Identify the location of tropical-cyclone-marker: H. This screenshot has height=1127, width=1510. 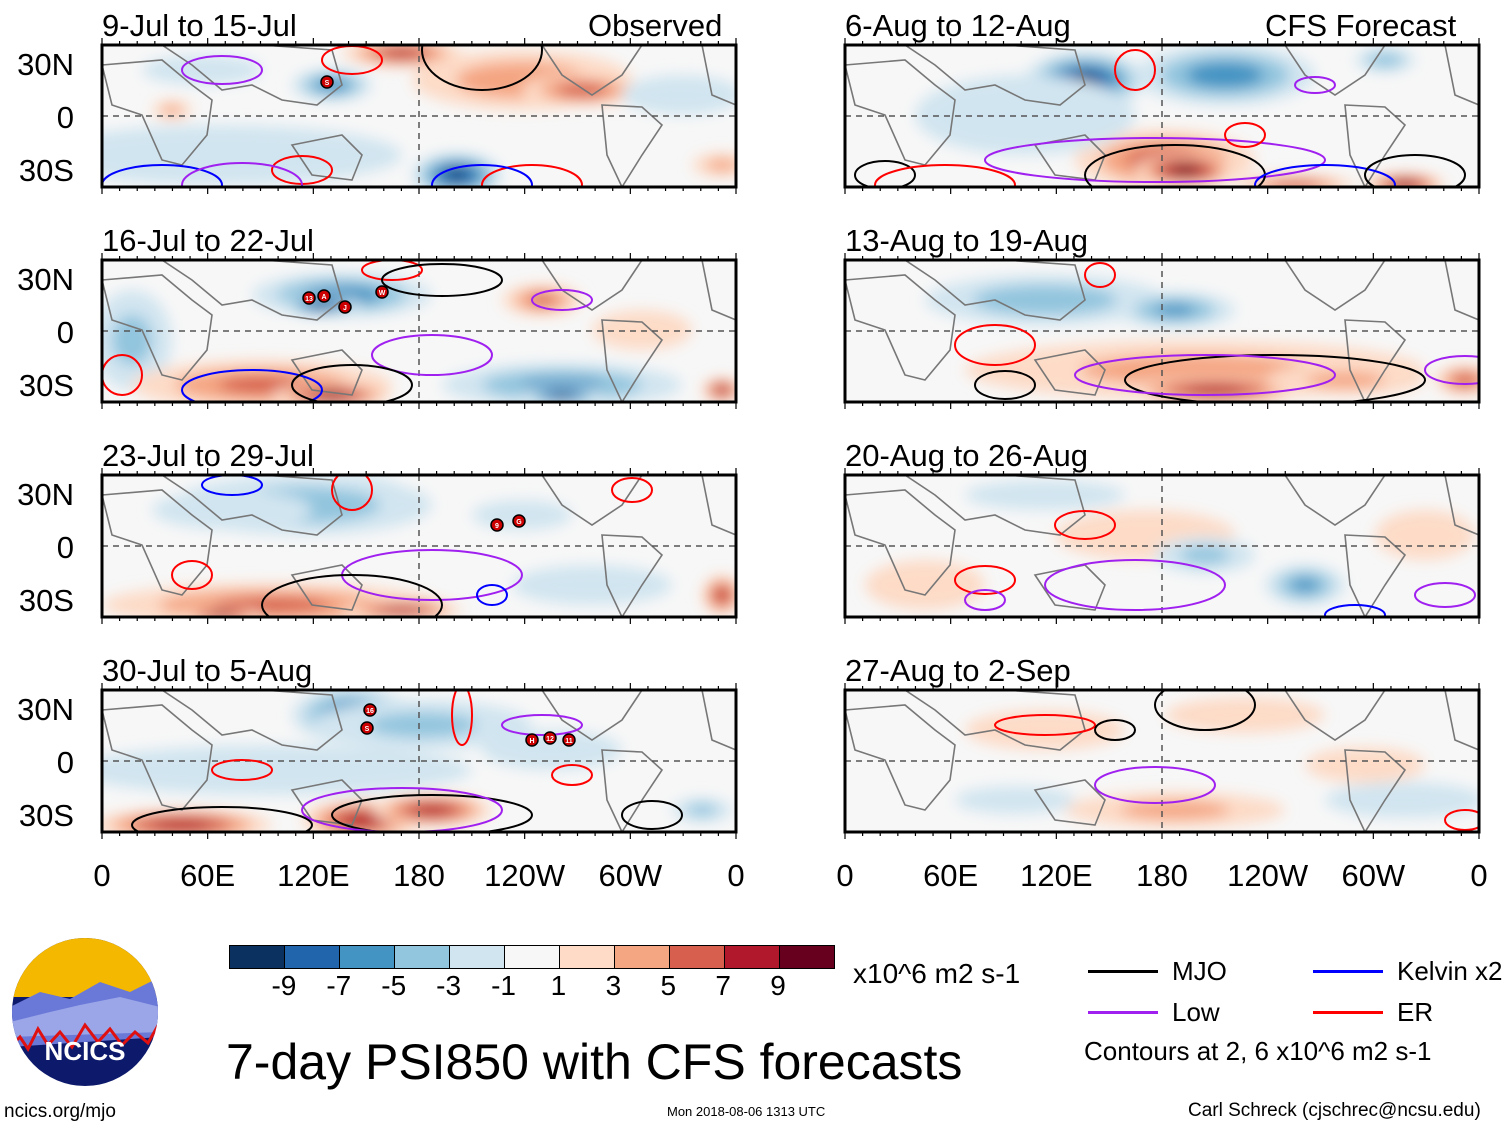
(532, 740).